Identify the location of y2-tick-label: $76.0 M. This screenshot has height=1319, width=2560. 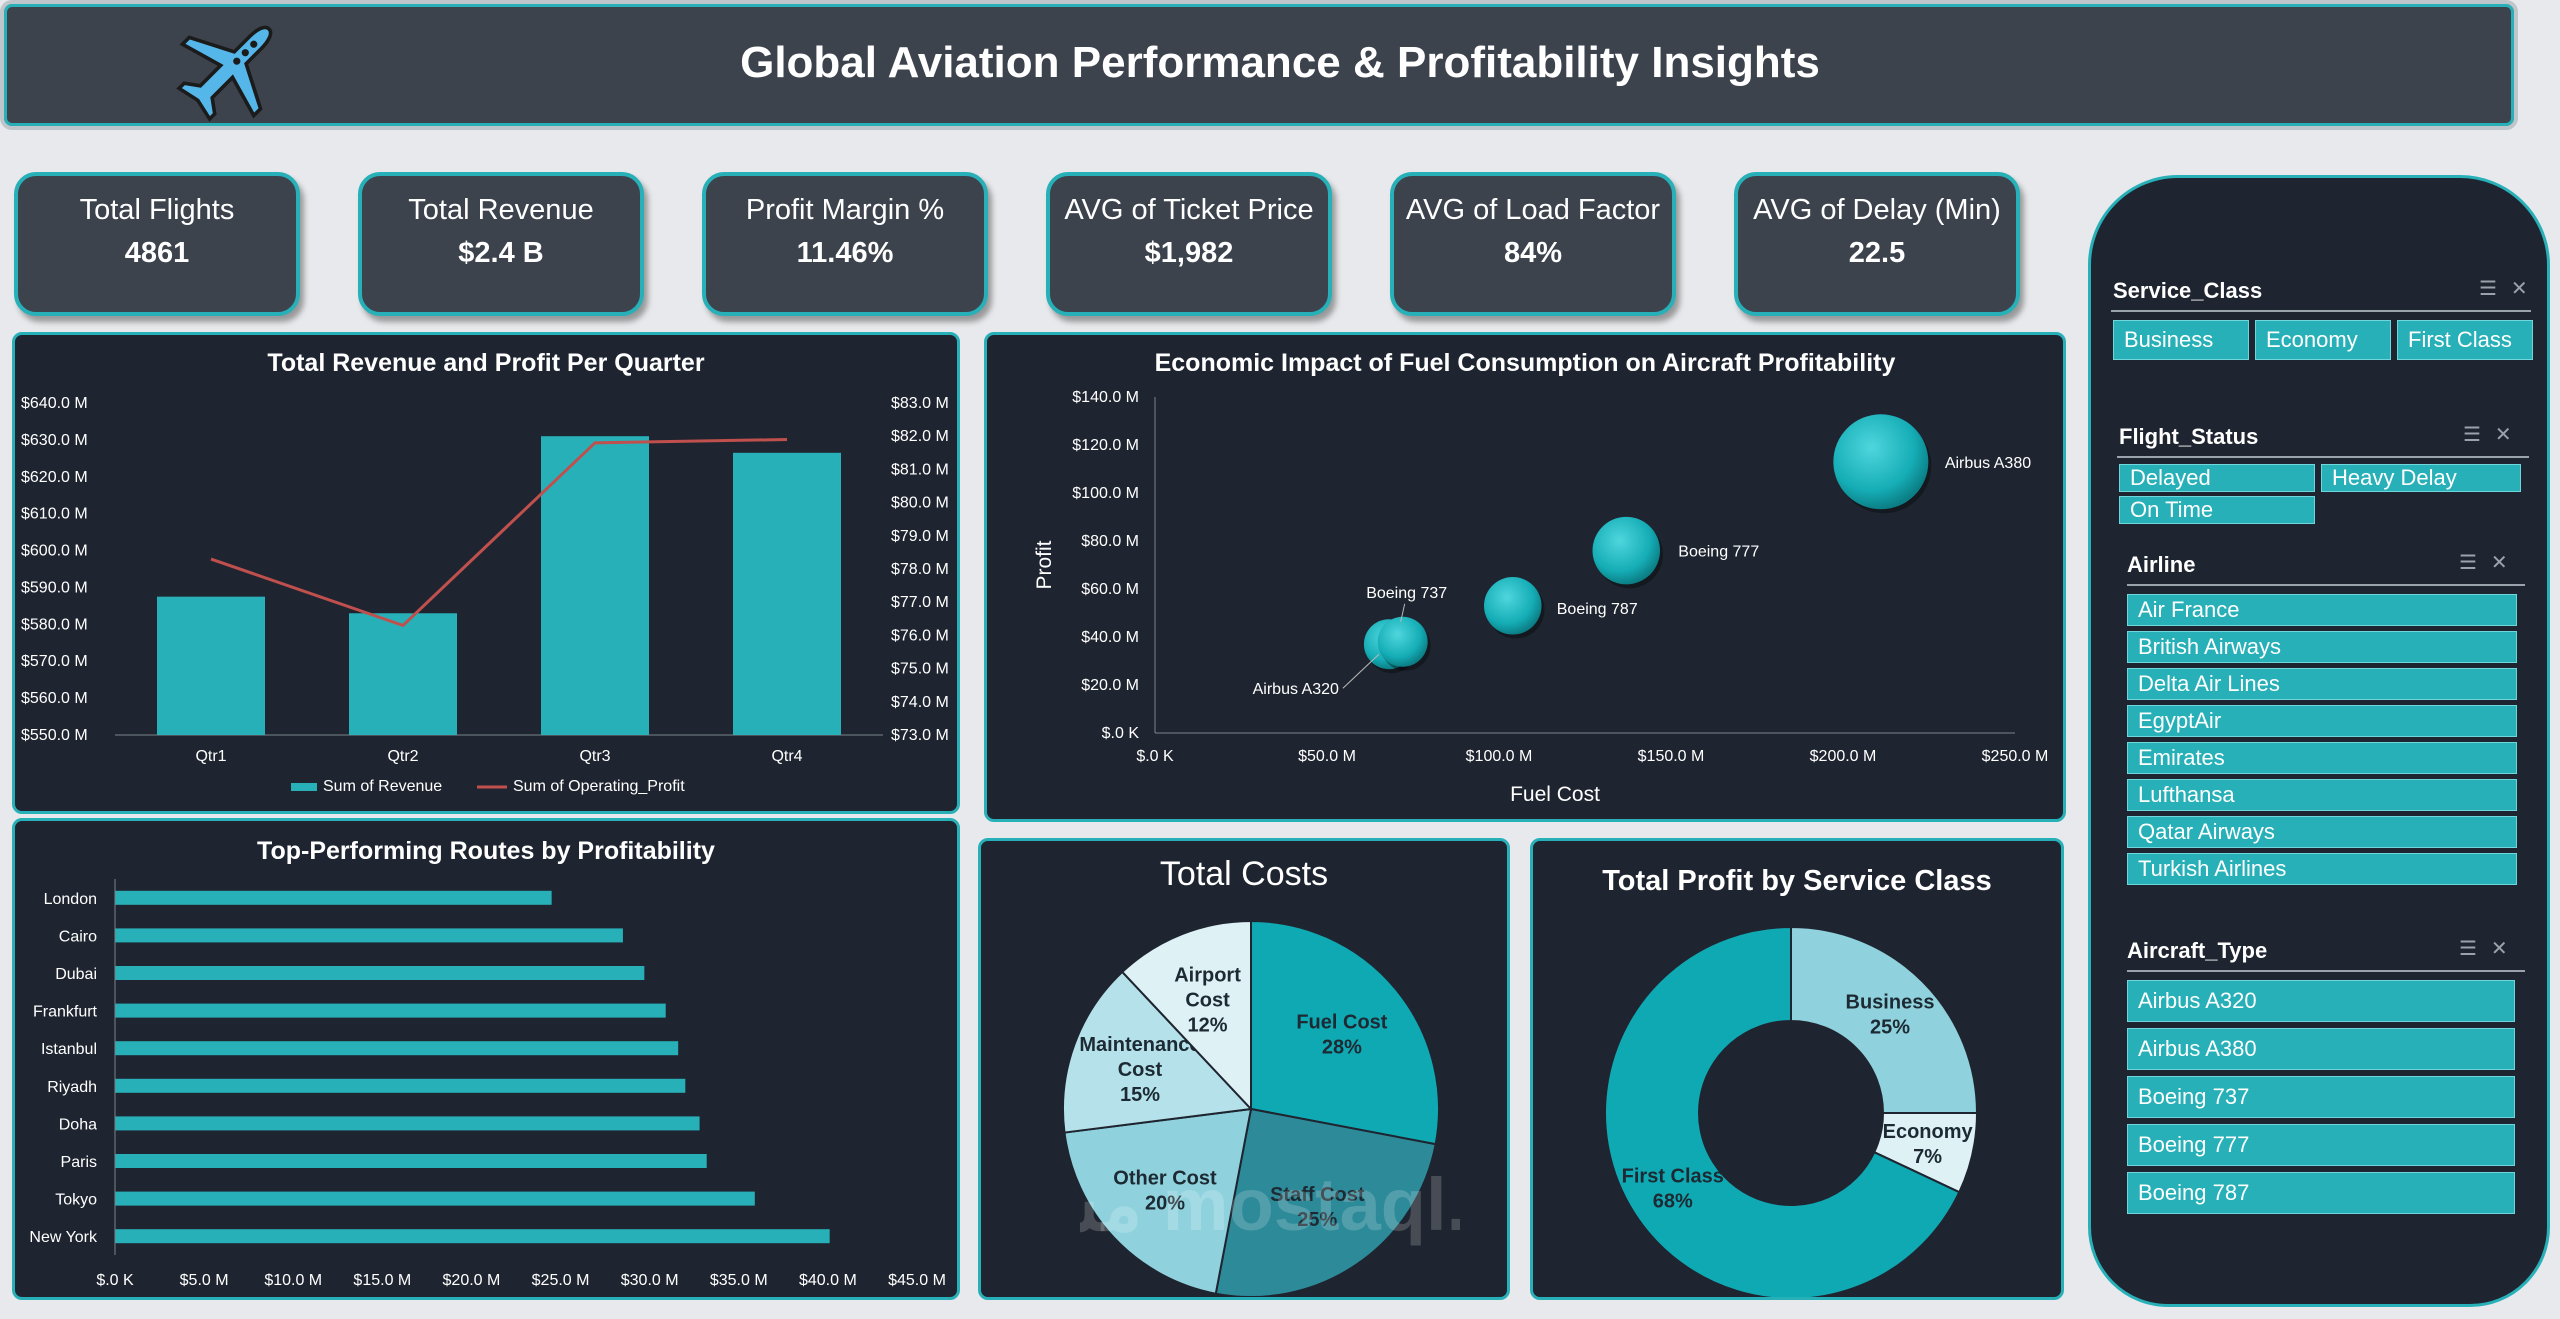
(920, 635).